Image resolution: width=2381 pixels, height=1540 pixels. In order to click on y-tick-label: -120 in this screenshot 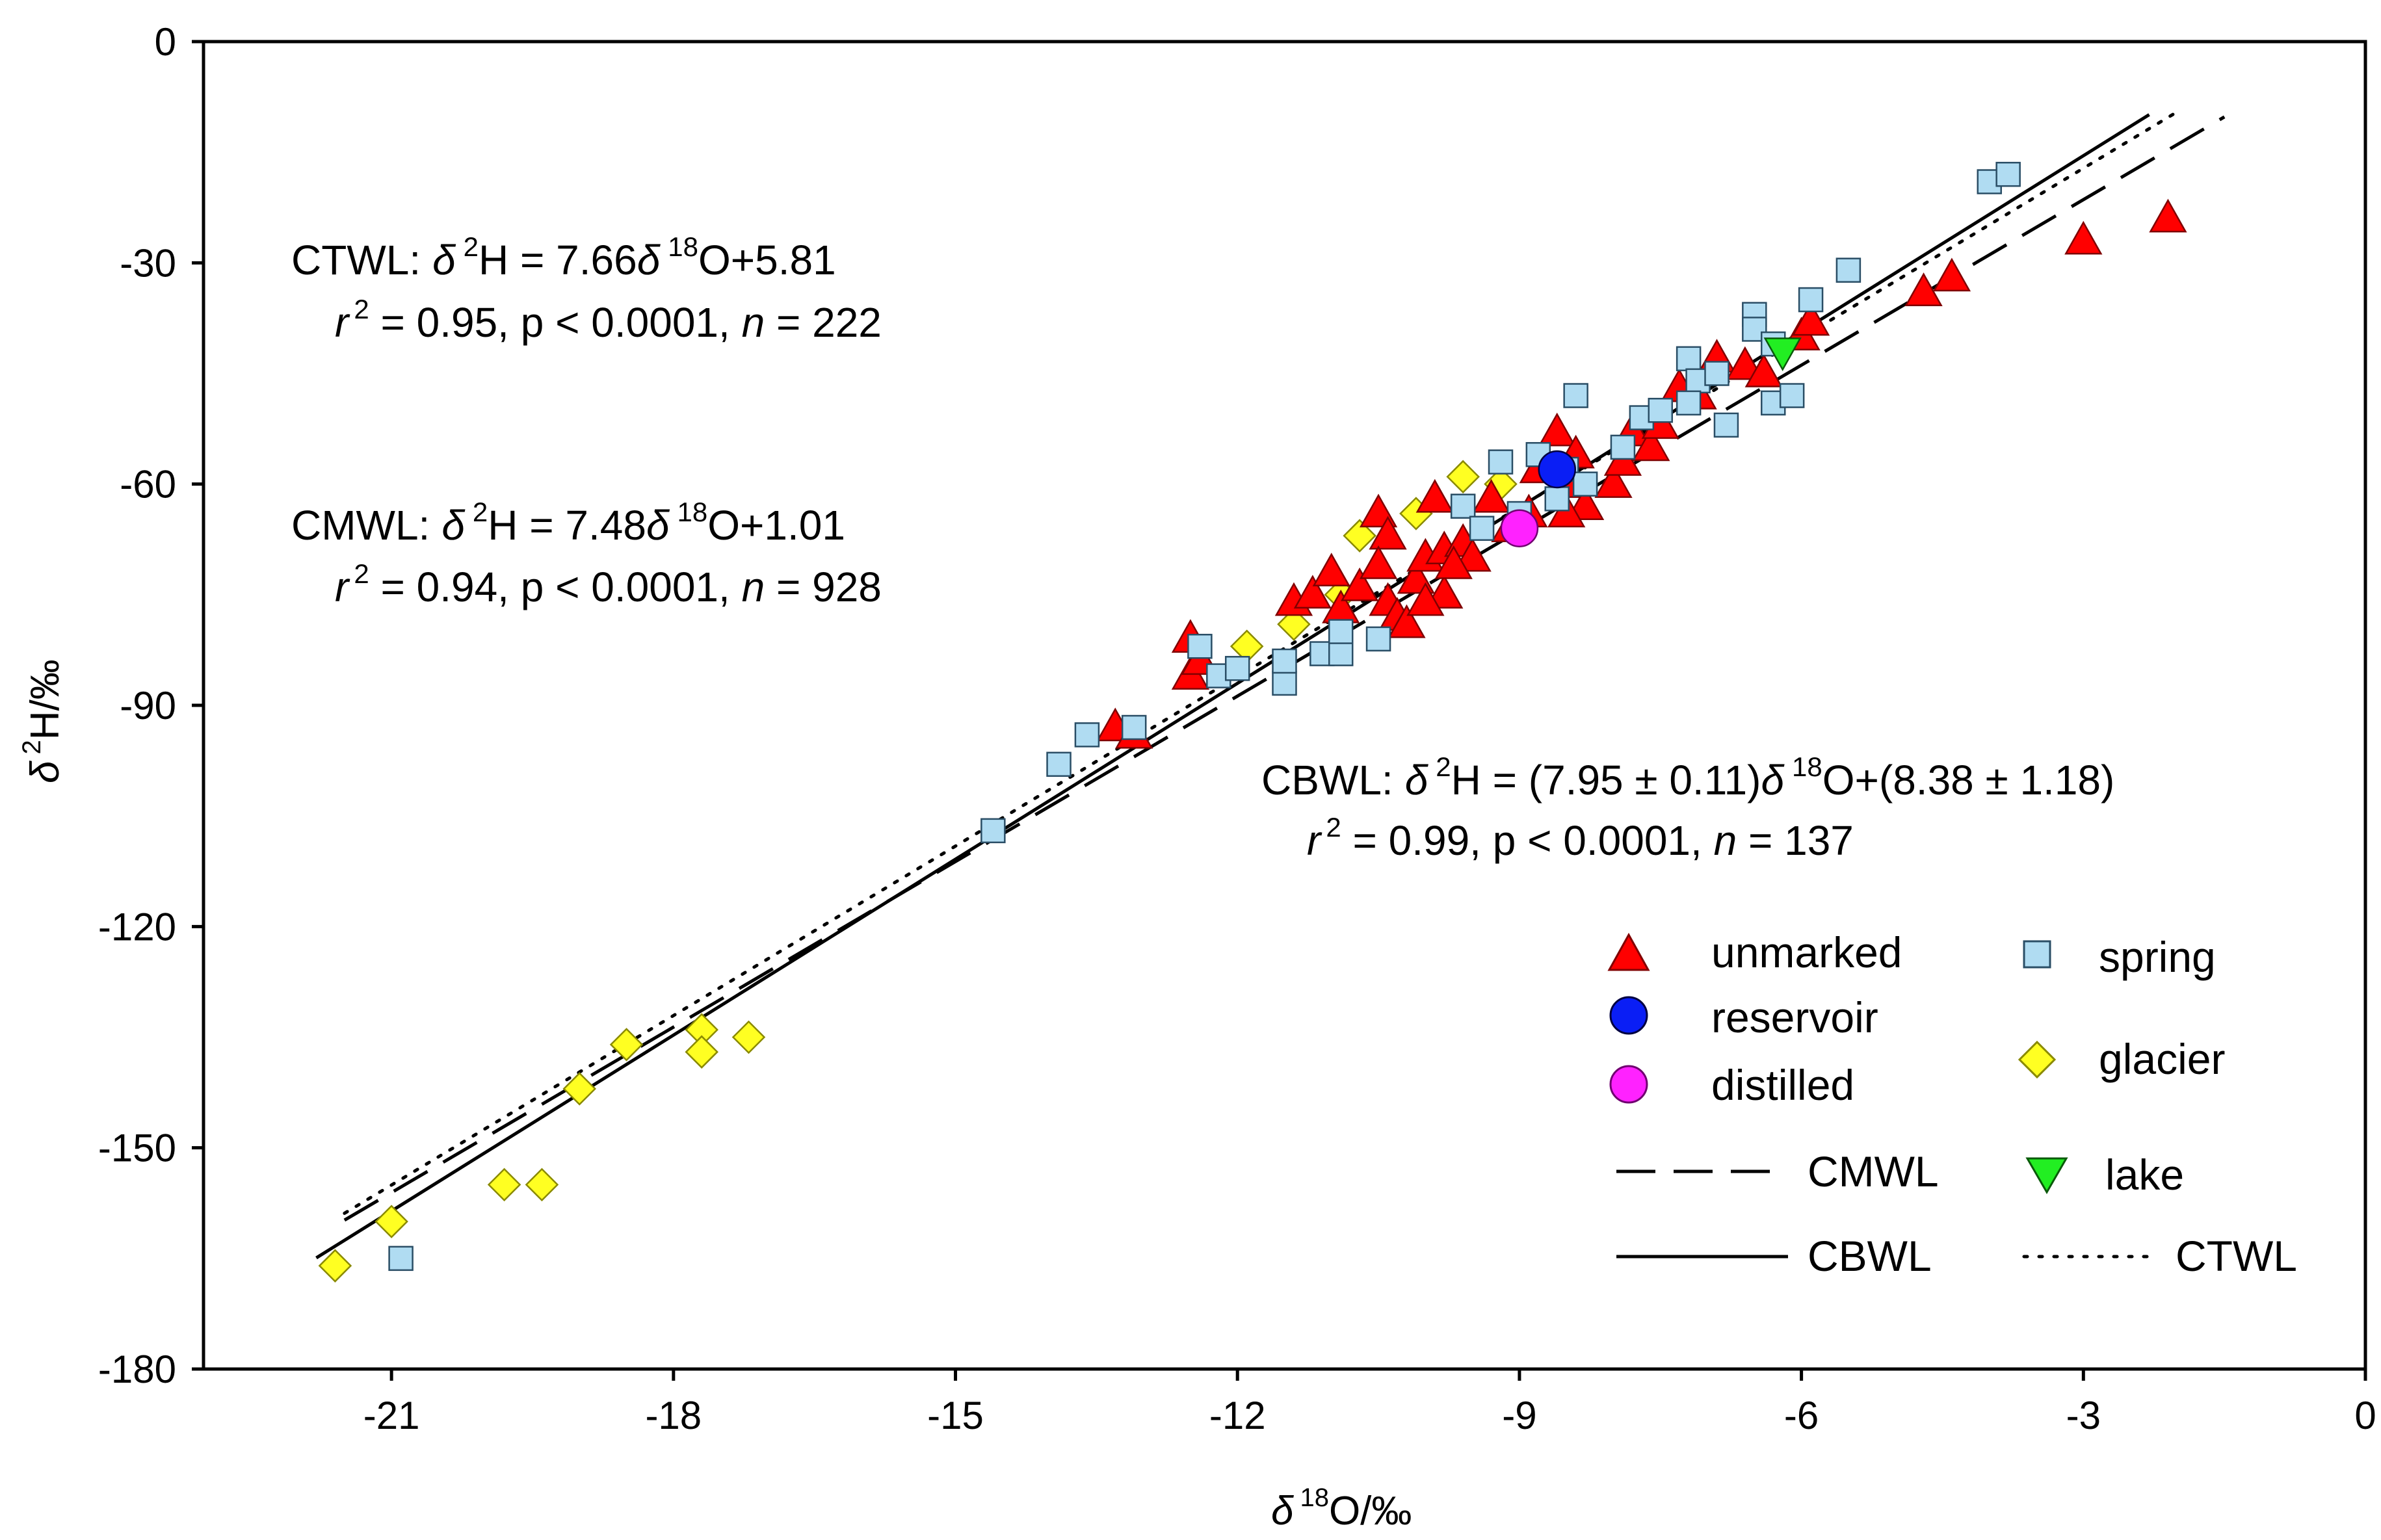, I will do `click(137, 926)`.